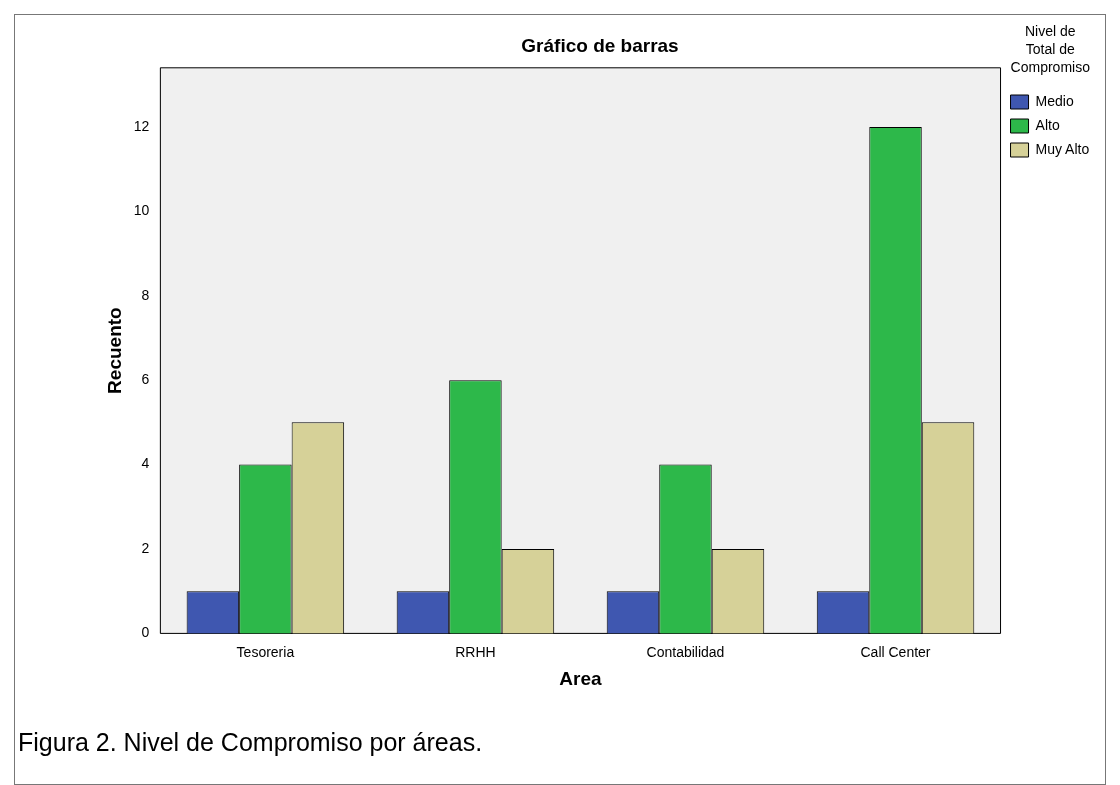  Describe the element at coordinates (1047, 124) in the screenshot. I see `legend-label: Alto` at that location.